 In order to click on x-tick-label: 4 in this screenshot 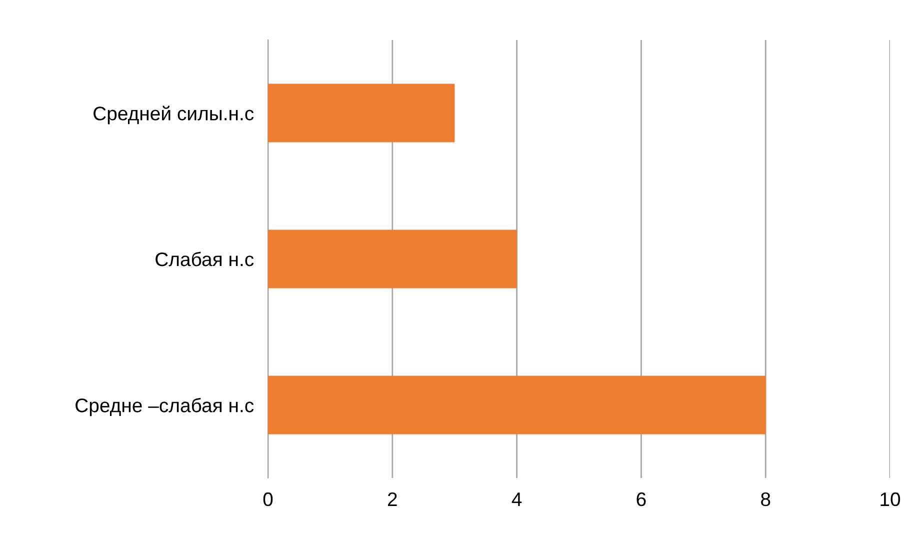, I will do `click(517, 499)`.